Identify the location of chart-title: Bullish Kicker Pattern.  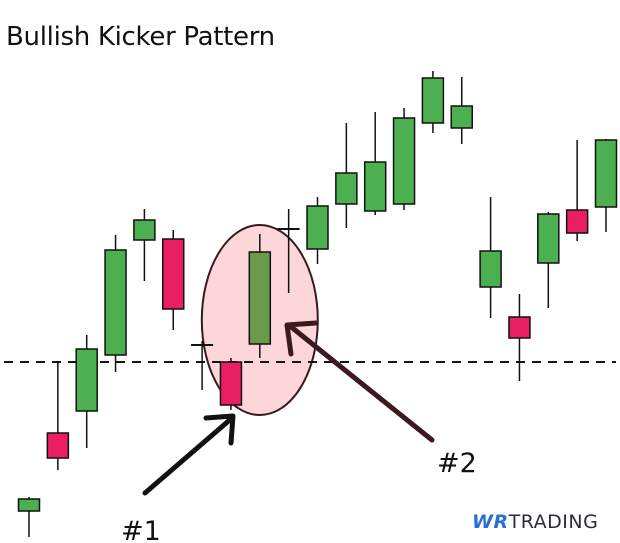
(140, 37).